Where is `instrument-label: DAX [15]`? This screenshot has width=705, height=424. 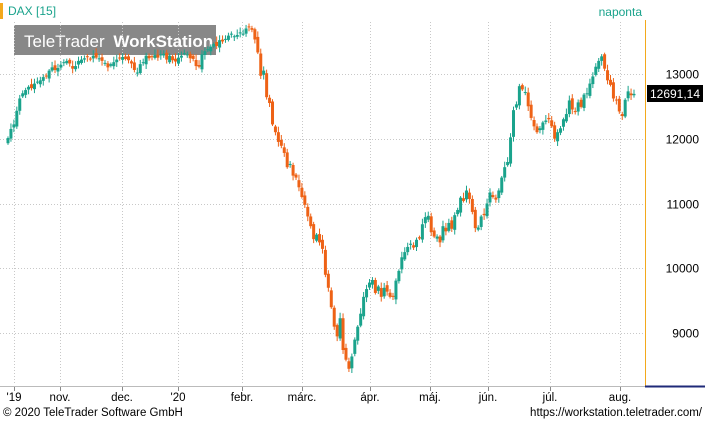 instrument-label: DAX [15] is located at coordinates (32, 11).